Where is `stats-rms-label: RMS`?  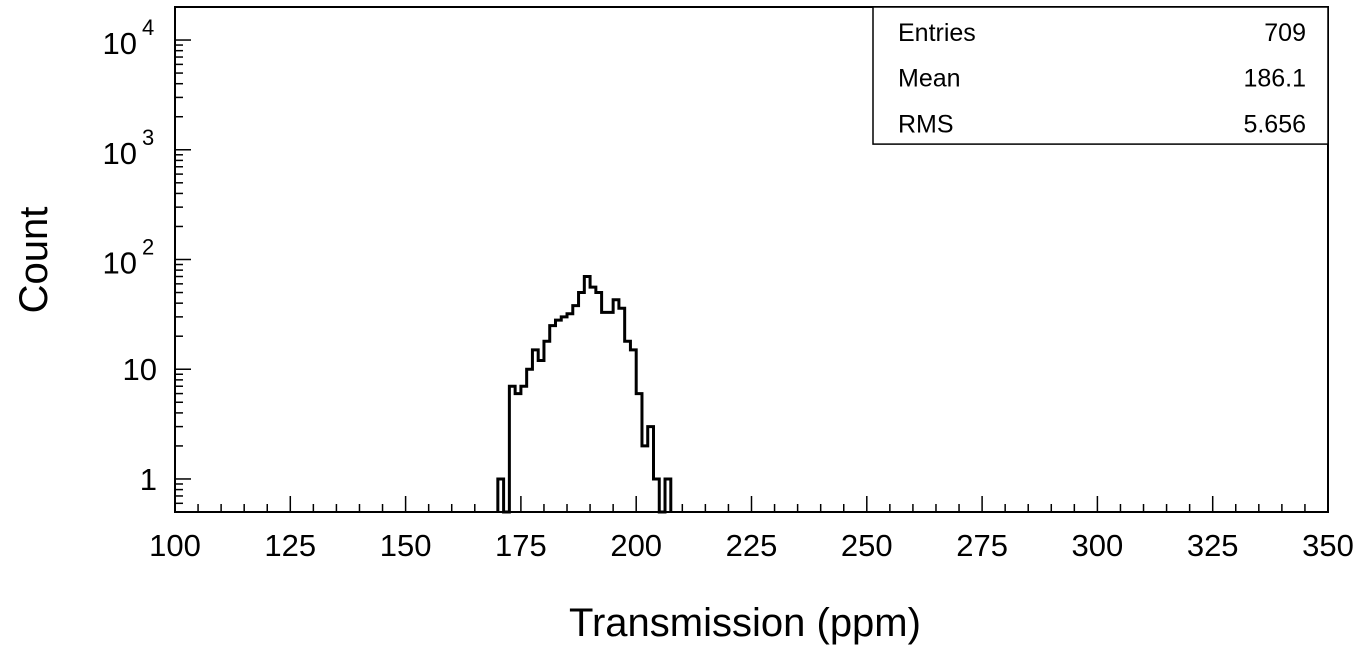 stats-rms-label: RMS is located at coordinates (926, 124).